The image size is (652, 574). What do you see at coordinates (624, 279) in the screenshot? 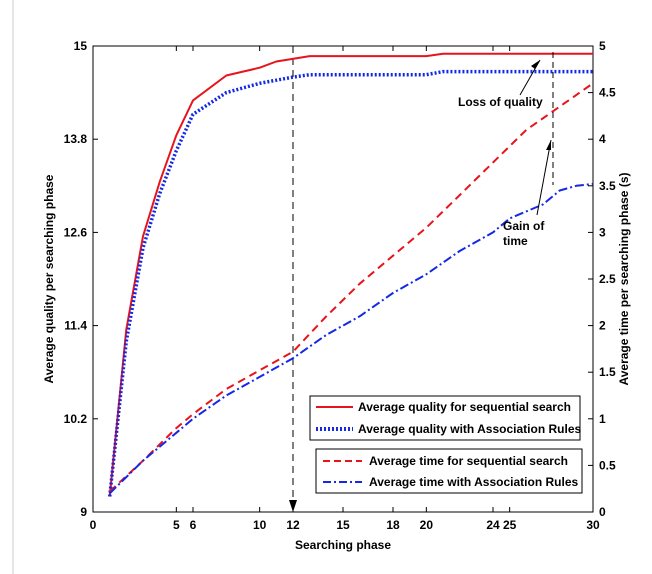
I see `right-y-axis-label: Average time per searching phase (s)` at bounding box center [624, 279].